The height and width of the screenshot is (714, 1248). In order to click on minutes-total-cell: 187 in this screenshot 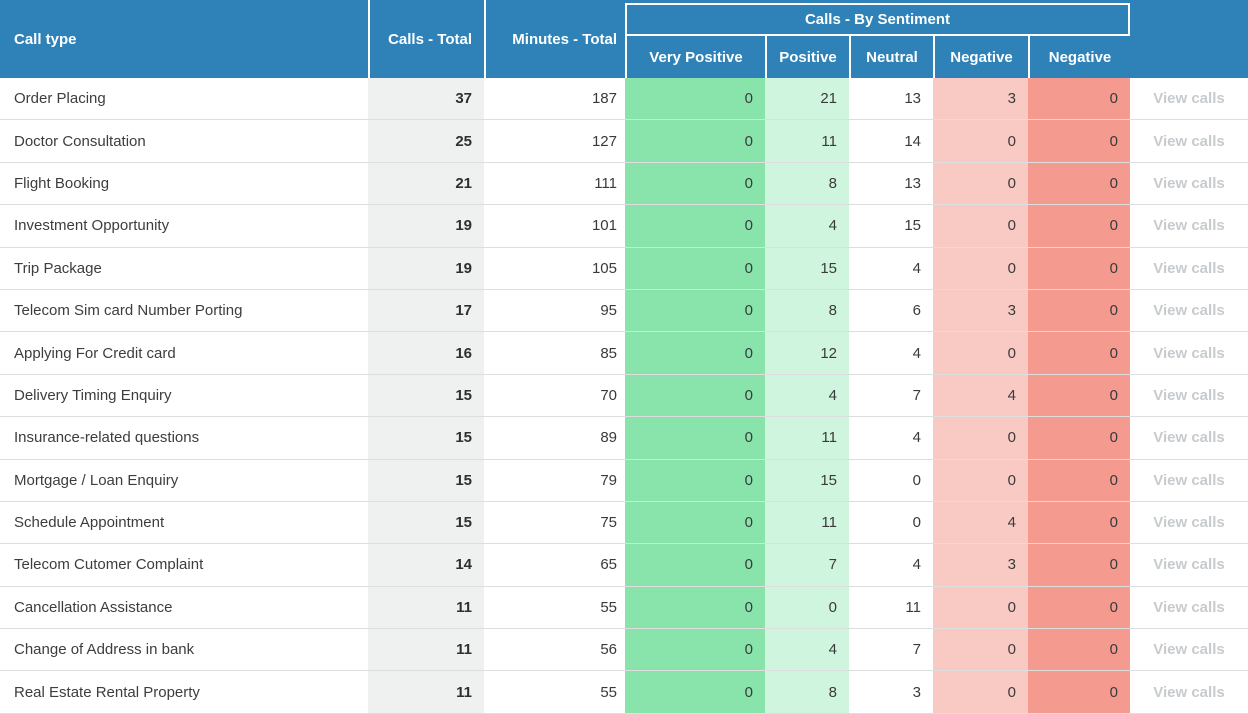, I will do `click(604, 99)`.